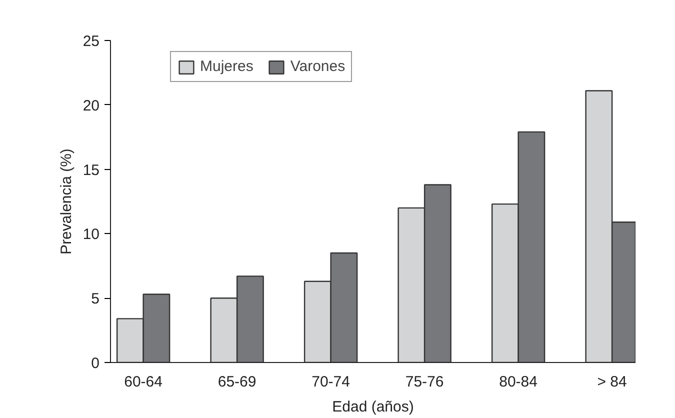 Image resolution: width=675 pixels, height=418 pixels. Describe the element at coordinates (91, 170) in the screenshot. I see `y-tick-label: 15` at that location.